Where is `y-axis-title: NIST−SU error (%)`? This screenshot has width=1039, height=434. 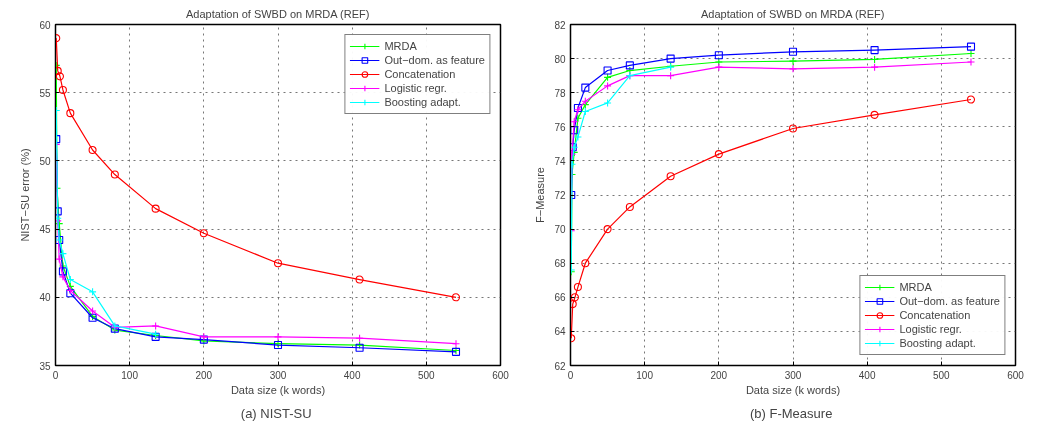
y-axis-title: NIST−SU error (%) is located at coordinates (25, 195).